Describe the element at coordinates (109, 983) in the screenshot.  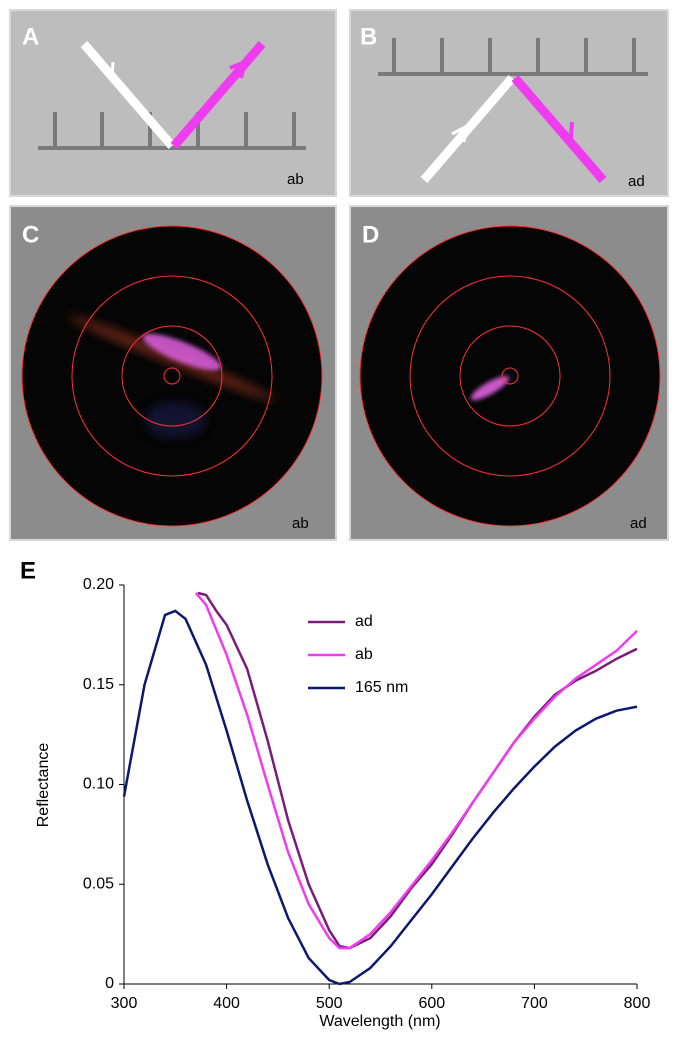
I see `y-tick-label: 0` at that location.